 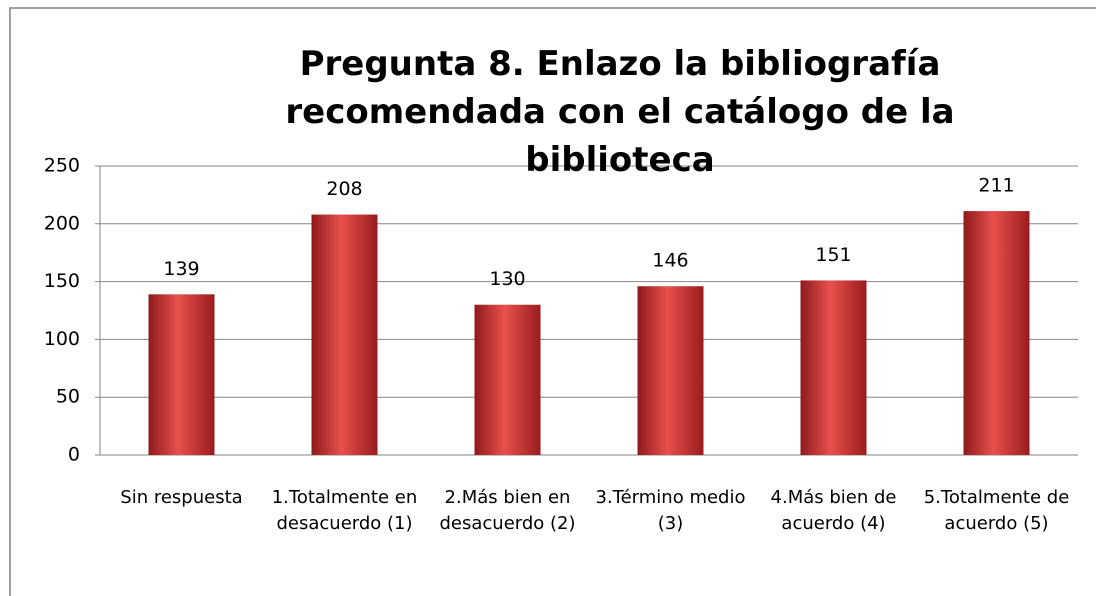 I want to click on data-label: 146, so click(x=670, y=261).